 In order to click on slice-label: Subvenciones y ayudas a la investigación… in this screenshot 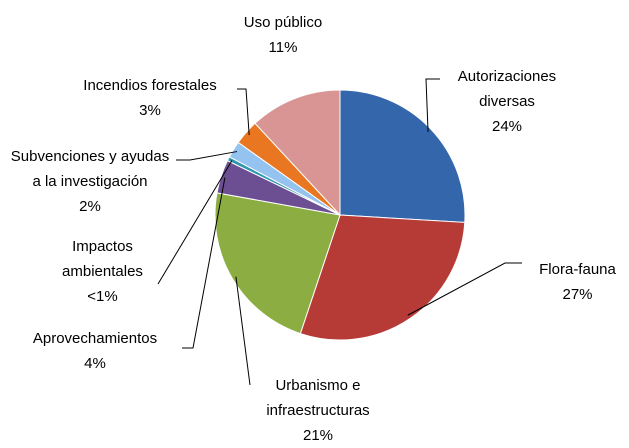, I will do `click(90, 181)`.